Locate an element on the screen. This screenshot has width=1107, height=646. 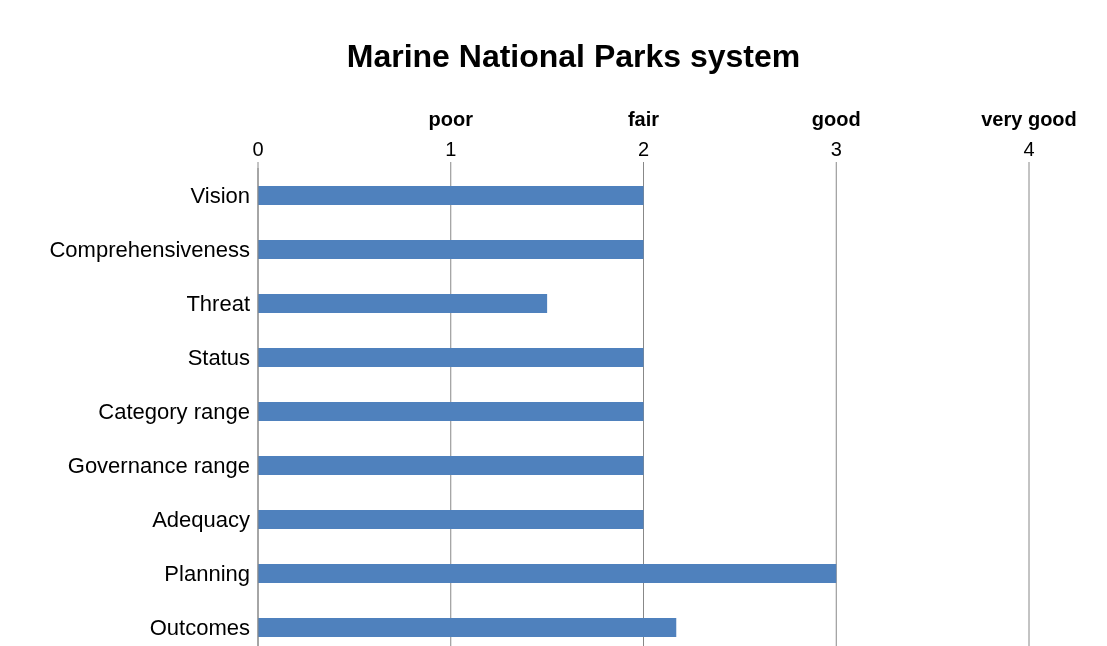
text: poor is located at coordinates (450, 119).